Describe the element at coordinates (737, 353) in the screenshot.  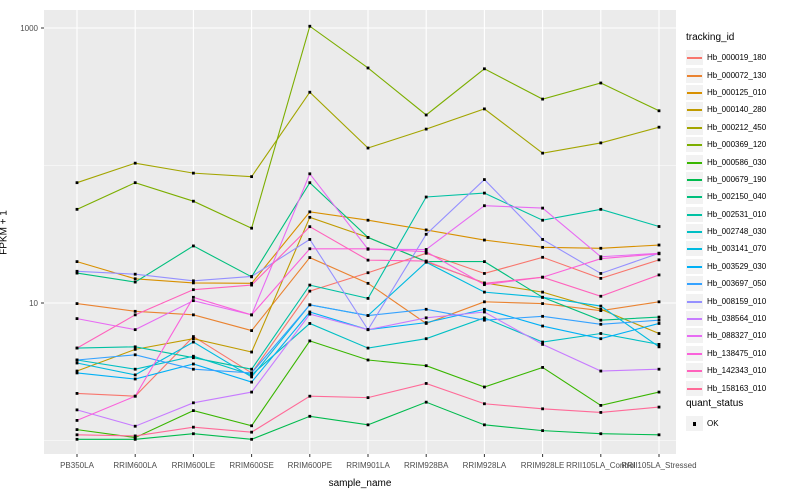
I see `legend-label: Hb_138475_010` at that location.